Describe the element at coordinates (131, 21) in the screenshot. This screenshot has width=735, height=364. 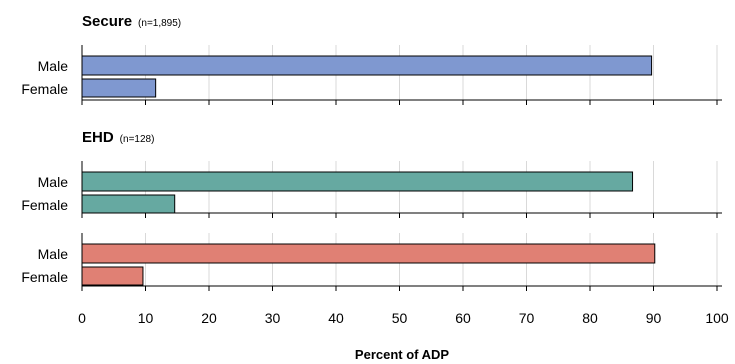
I see `panel-title: Secure (n=1,895)` at that location.